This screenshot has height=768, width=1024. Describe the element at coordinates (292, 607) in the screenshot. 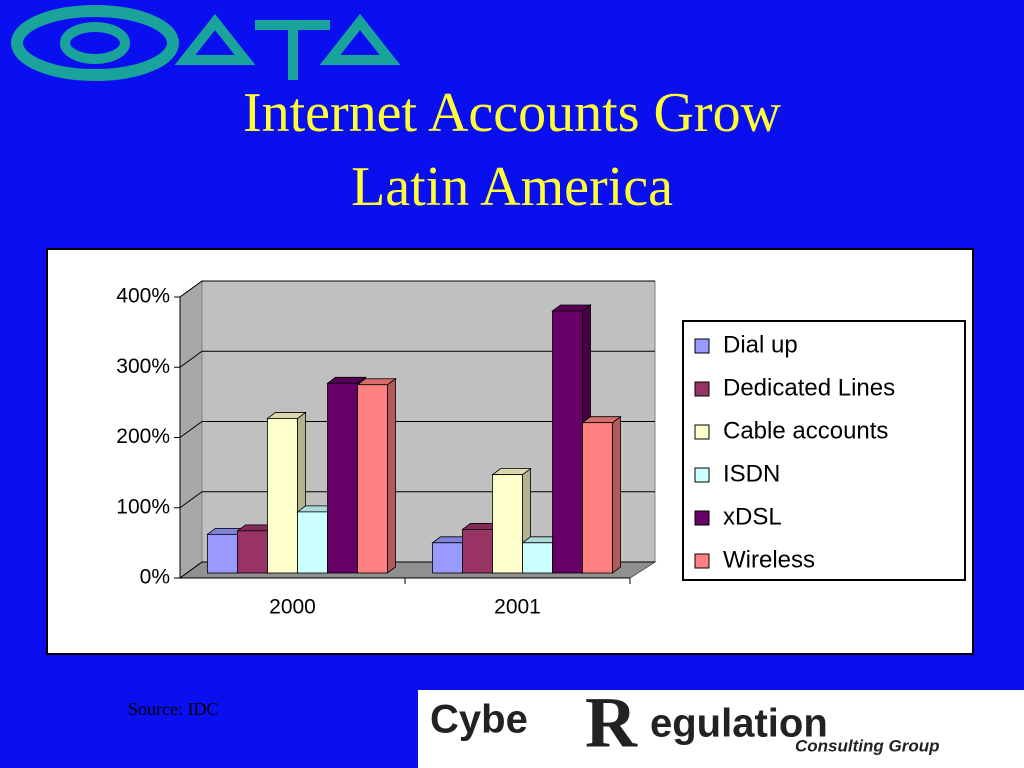

I see `x-tick-label: 2000` at that location.